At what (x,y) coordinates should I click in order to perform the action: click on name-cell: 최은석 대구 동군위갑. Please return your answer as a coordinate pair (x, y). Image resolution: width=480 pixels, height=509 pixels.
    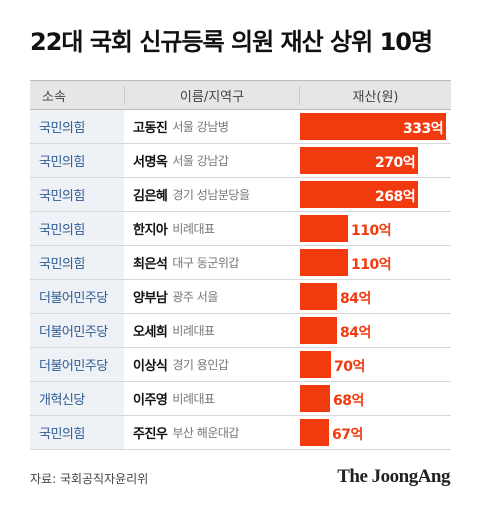
    Looking at the image, I should click on (212, 262).